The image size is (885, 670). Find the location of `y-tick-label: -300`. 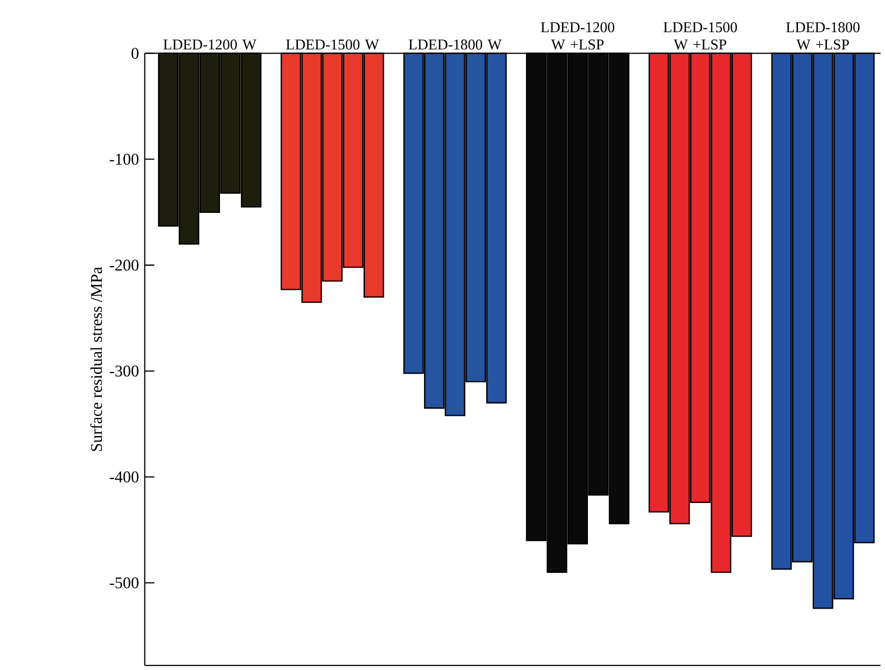

y-tick-label: -300 is located at coordinates (124, 371).